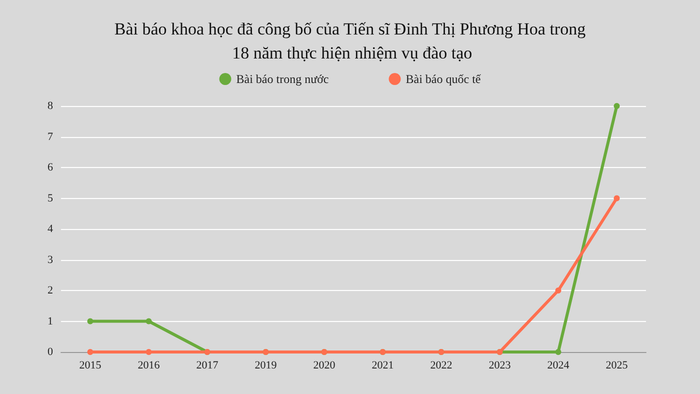 The width and height of the screenshot is (700, 394). I want to click on y-tick-label: 8, so click(51, 106).